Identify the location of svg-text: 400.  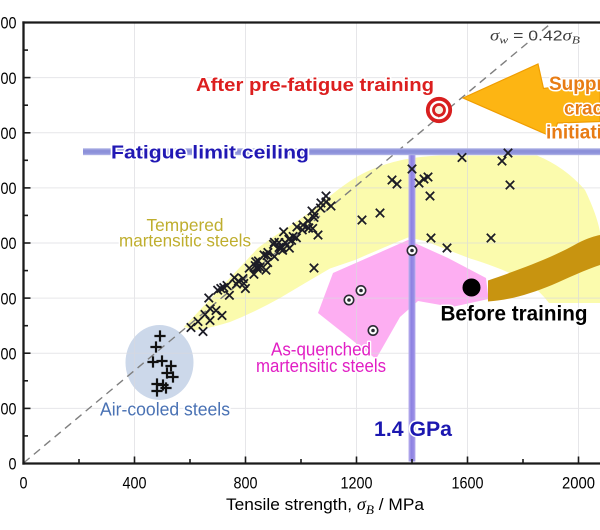
(135, 483).